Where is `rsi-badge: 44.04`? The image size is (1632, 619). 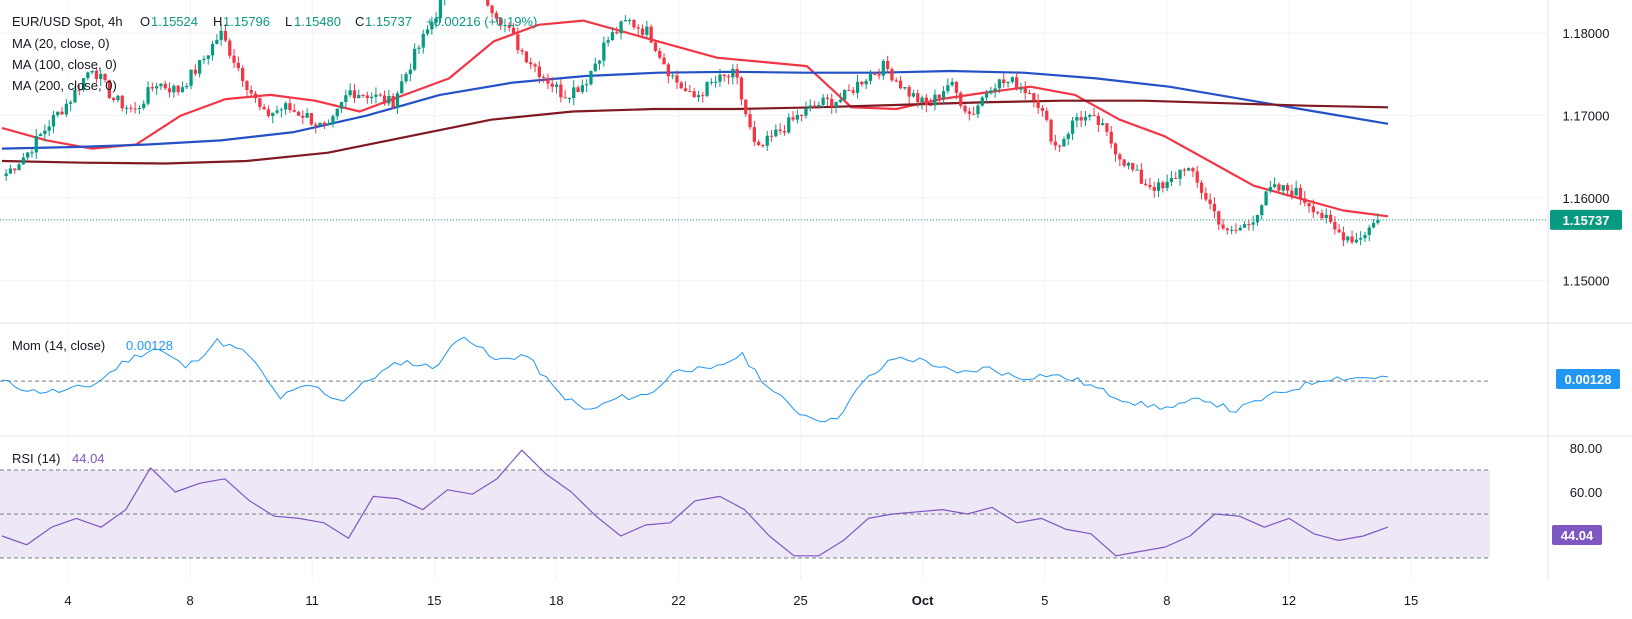 rsi-badge: 44.04 is located at coordinates (1577, 535).